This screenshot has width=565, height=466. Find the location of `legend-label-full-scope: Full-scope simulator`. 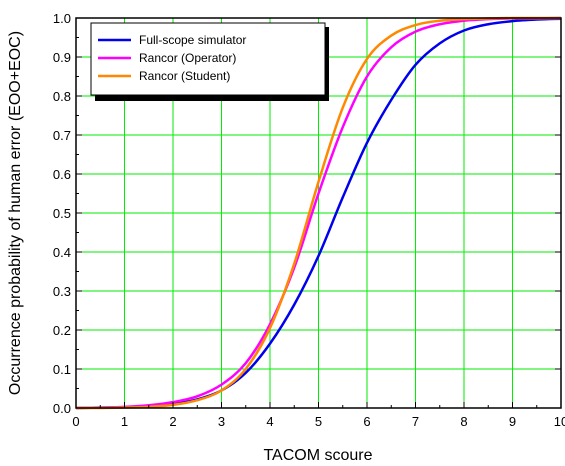

legend-label-full-scope: Full-scope simulator is located at coordinates (192, 40).